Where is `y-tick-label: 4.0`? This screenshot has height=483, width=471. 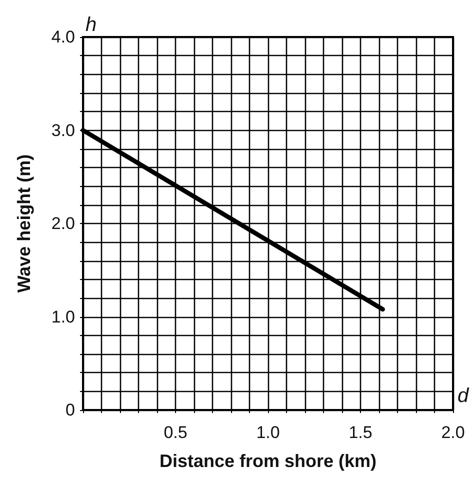
y-tick-label: 4.0 is located at coordinates (63, 37).